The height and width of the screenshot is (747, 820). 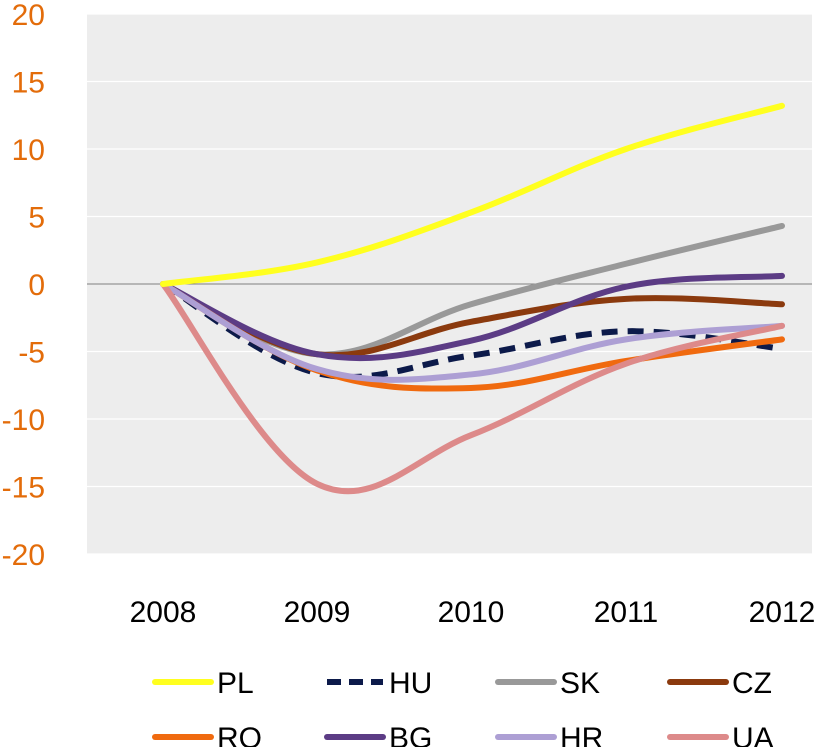 I want to click on y-tick-label: -5, so click(x=31, y=353).